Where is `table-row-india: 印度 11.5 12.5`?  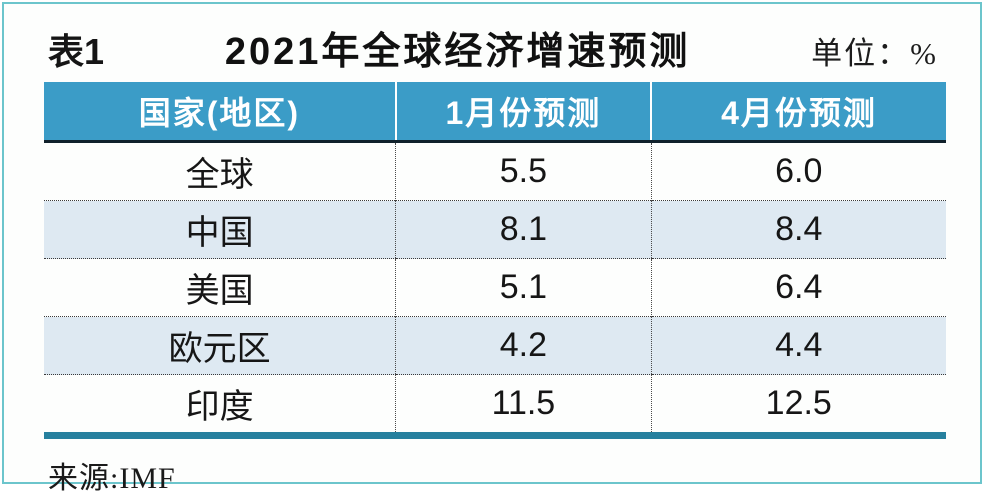
table-row-india: 印度 11.5 12.5 is located at coordinates (495, 405).